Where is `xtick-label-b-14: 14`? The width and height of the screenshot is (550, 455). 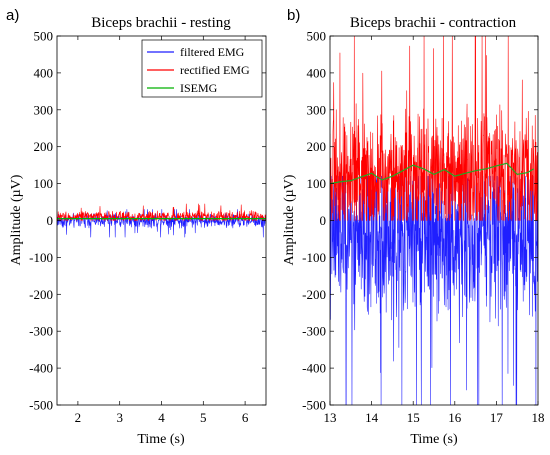 xtick-label-b-14: 14 is located at coordinates (372, 417).